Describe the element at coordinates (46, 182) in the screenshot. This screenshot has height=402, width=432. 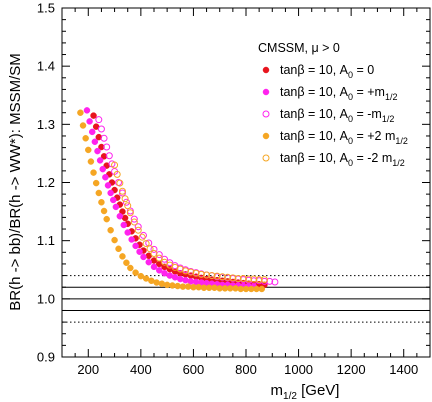
I see `y-tick-label: 1.2` at that location.